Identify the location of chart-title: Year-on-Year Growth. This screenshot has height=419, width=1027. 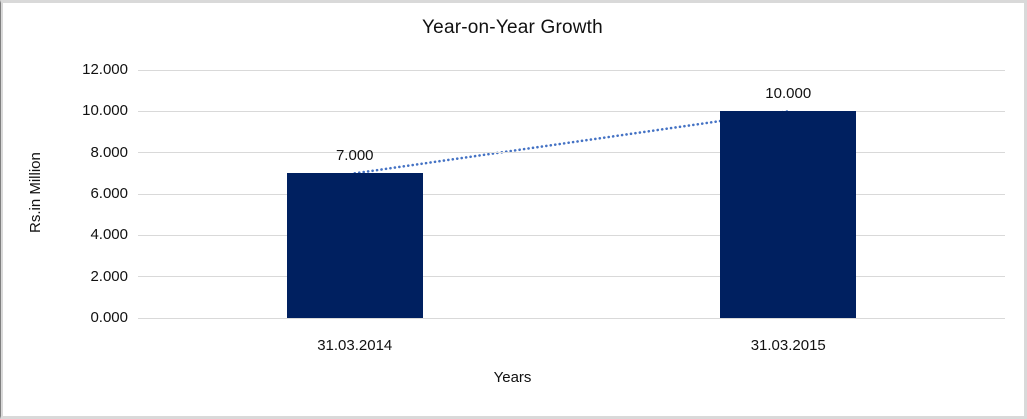
(512, 27).